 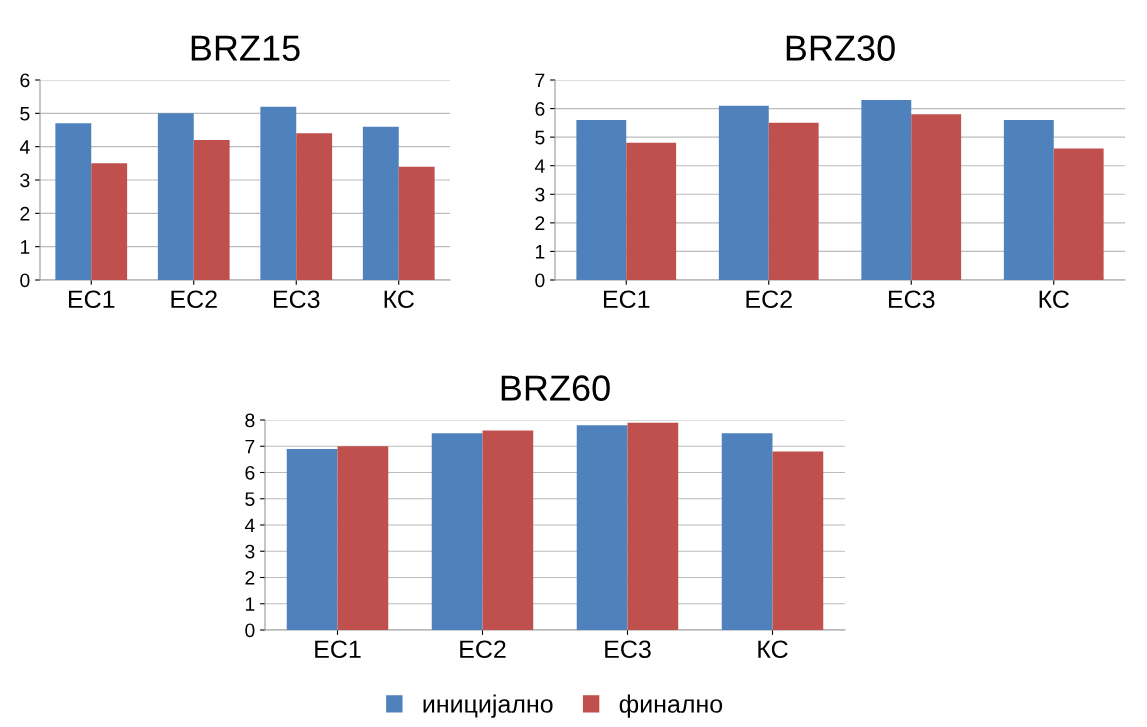 I want to click on legend-label: финално, so click(x=671, y=706).